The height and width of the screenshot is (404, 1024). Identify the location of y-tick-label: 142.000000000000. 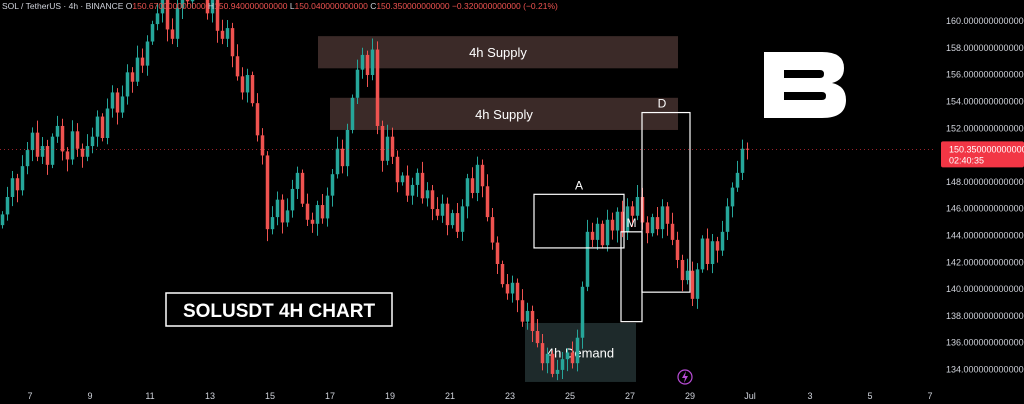
(985, 262).